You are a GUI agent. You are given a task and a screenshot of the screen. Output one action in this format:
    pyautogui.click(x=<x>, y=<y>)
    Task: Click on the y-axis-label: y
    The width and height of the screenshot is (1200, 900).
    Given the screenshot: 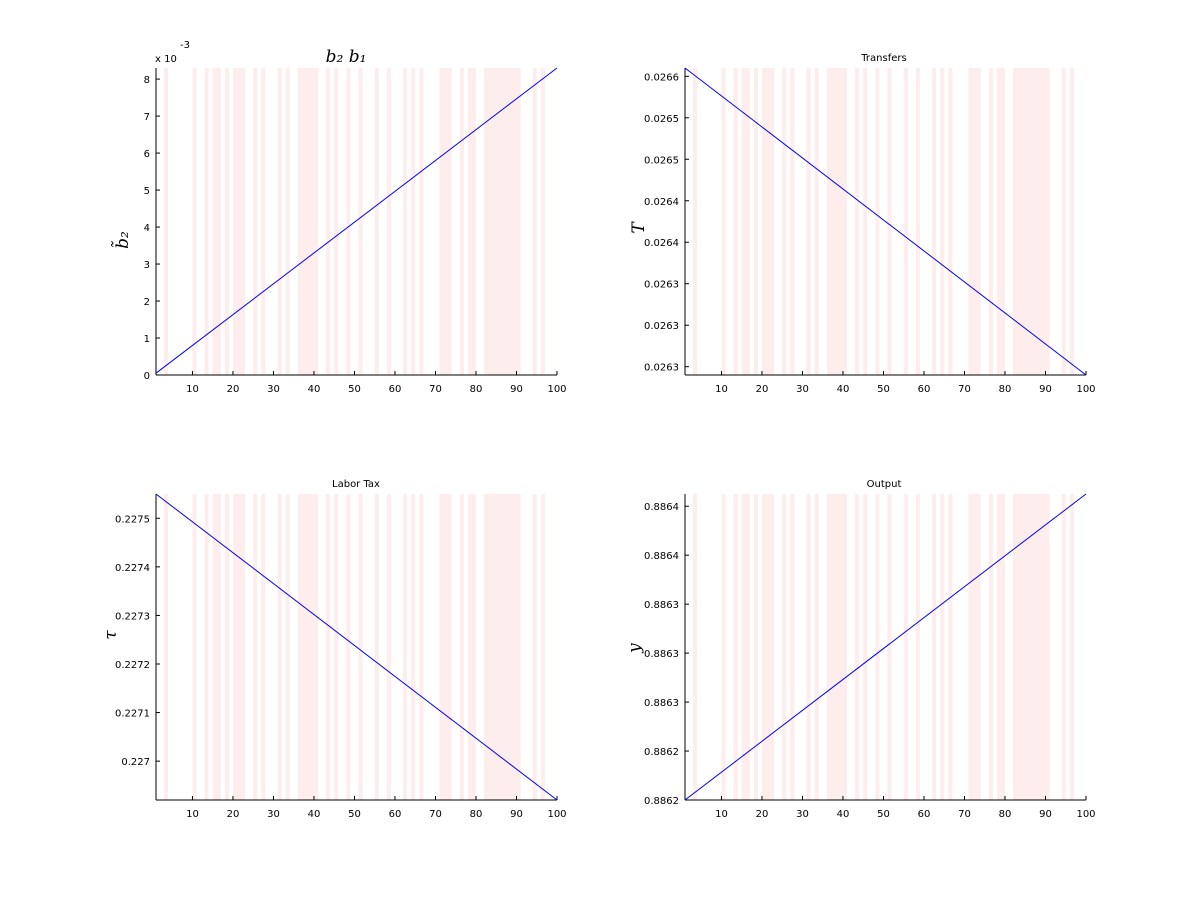 What is the action you would take?
    pyautogui.click(x=635, y=648)
    